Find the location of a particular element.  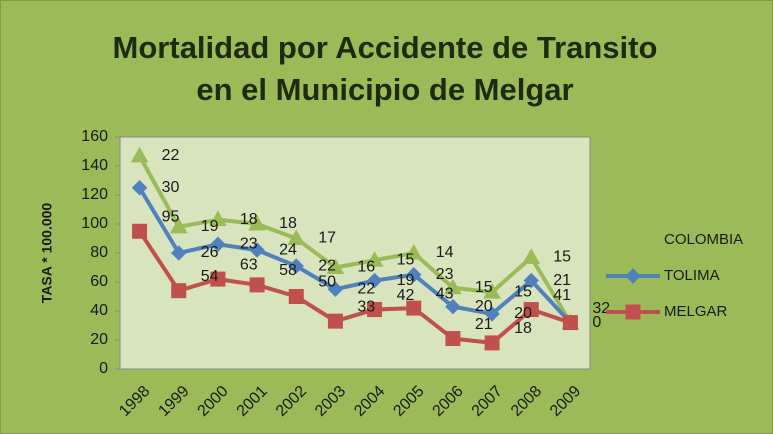

data-label: 41 is located at coordinates (562, 295).